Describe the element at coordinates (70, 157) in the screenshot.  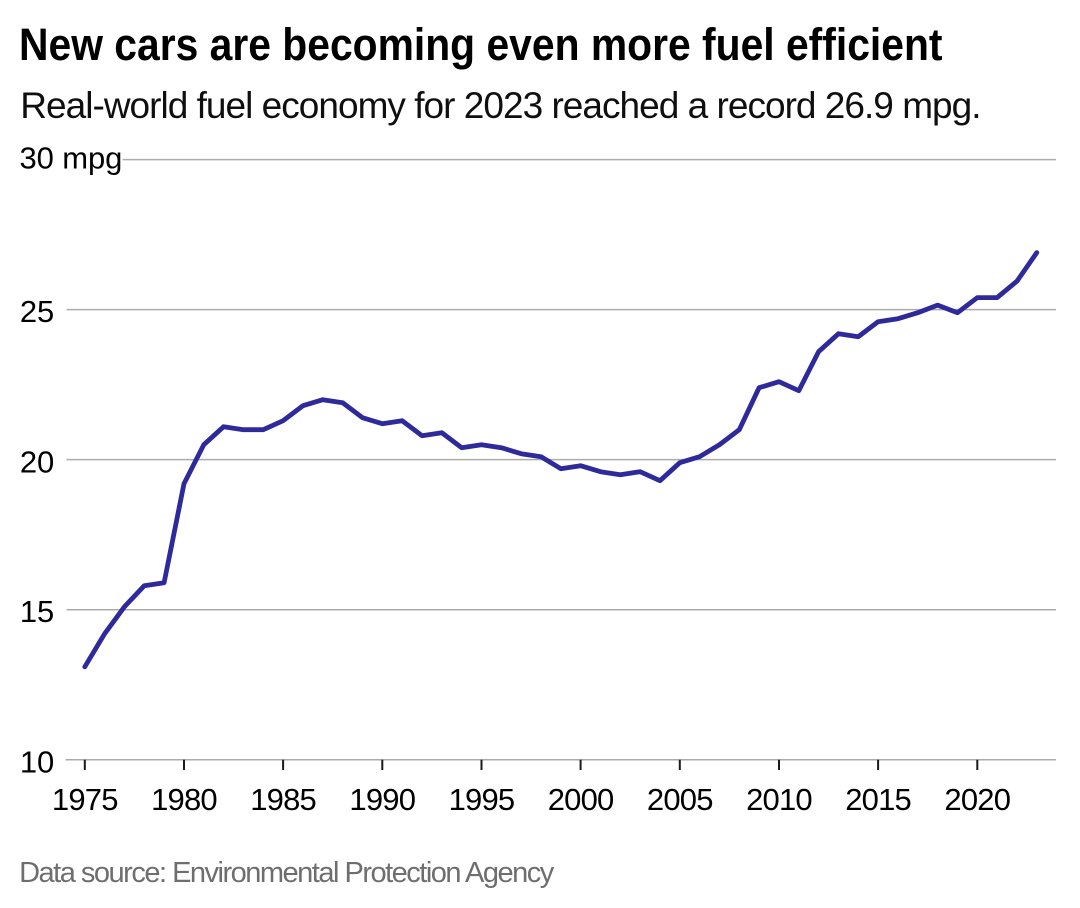
I see `svg-text: 30 mpg` at that location.